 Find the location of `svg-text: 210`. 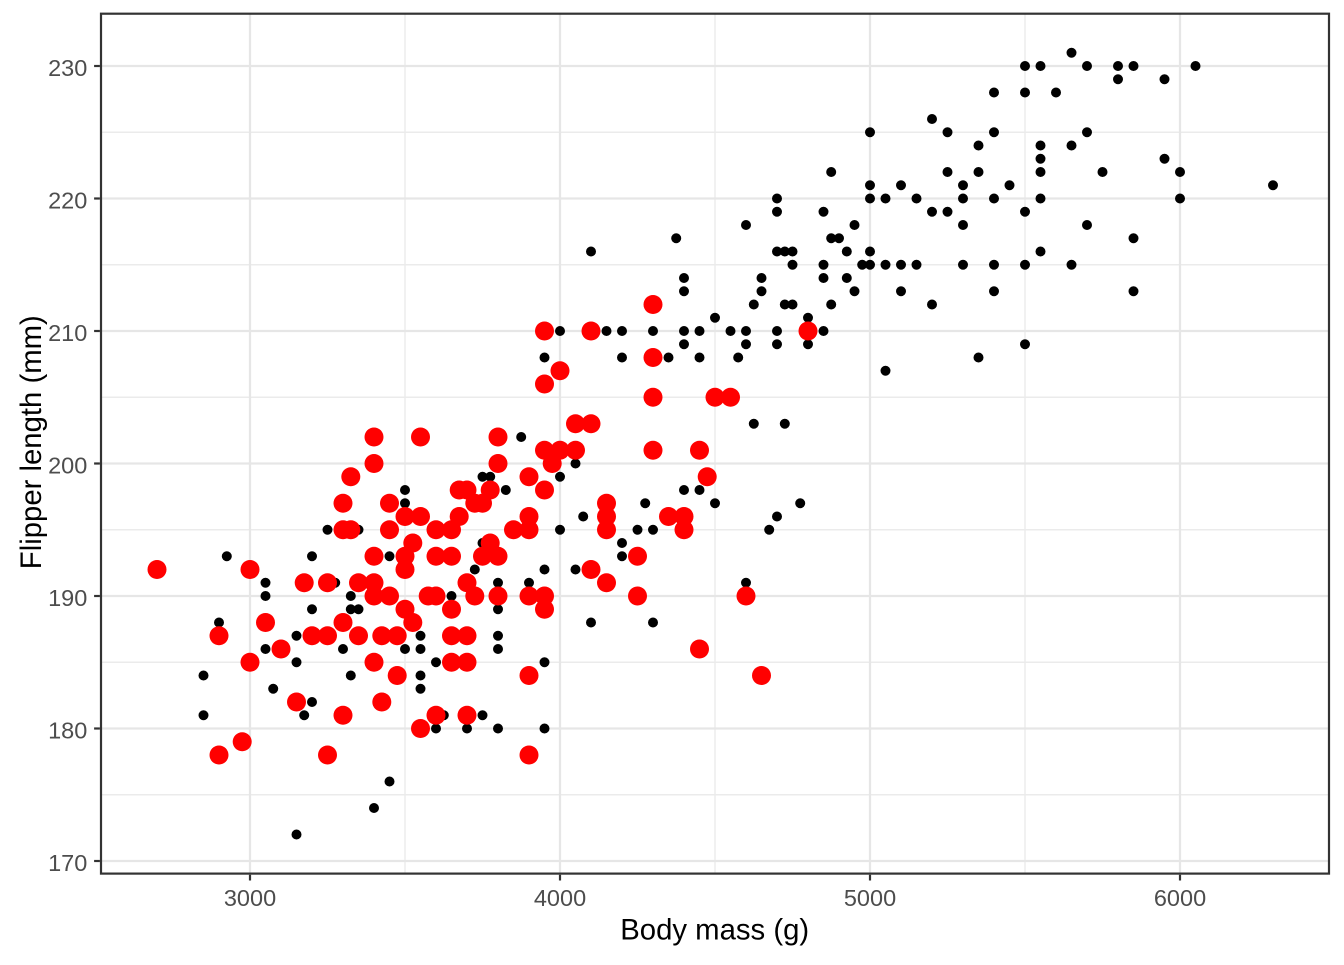

svg-text: 210 is located at coordinates (67, 333).